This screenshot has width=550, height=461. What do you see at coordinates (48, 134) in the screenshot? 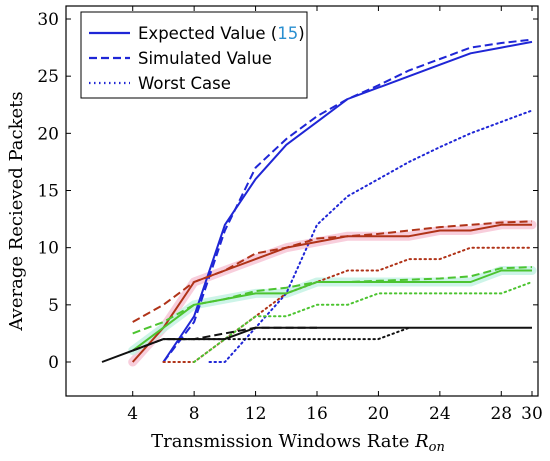
I see `y-tick-label: 20` at bounding box center [48, 134].